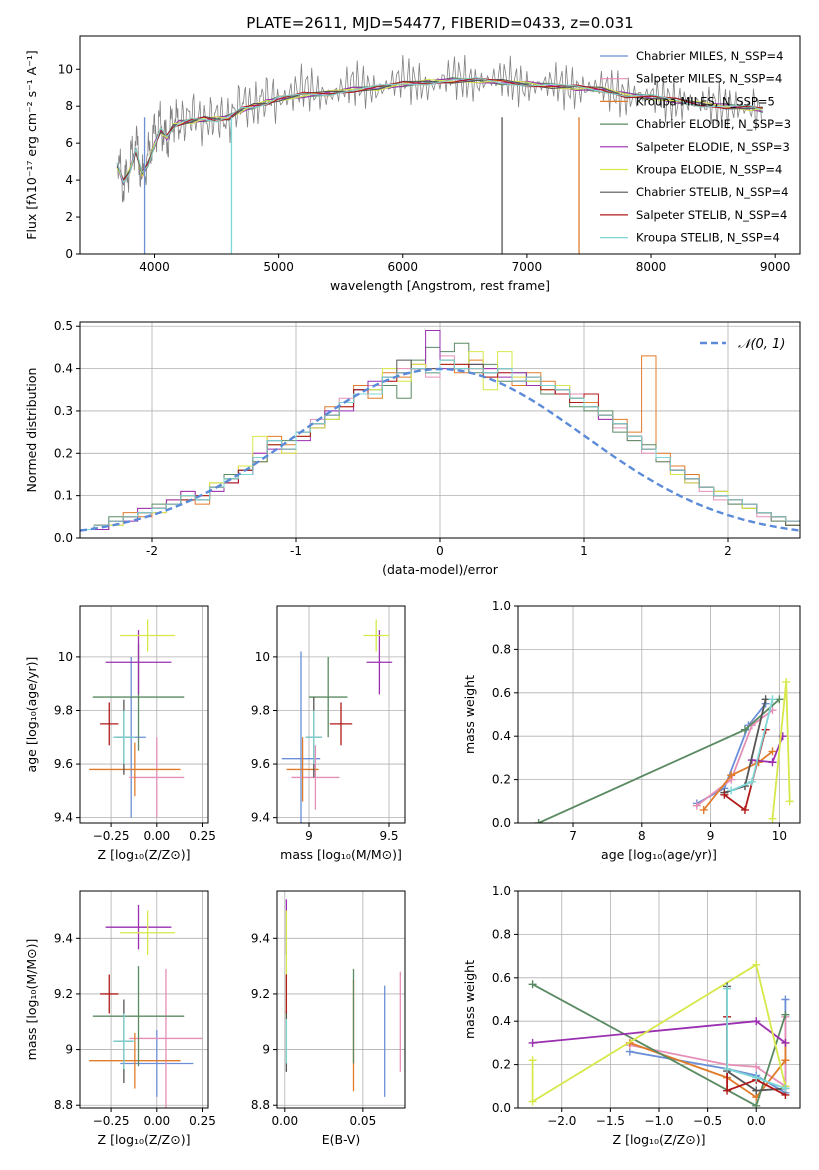  What do you see at coordinates (343, 998) in the screenshot?
I see `plot-area-mass_vs_EBV` at bounding box center [343, 998].